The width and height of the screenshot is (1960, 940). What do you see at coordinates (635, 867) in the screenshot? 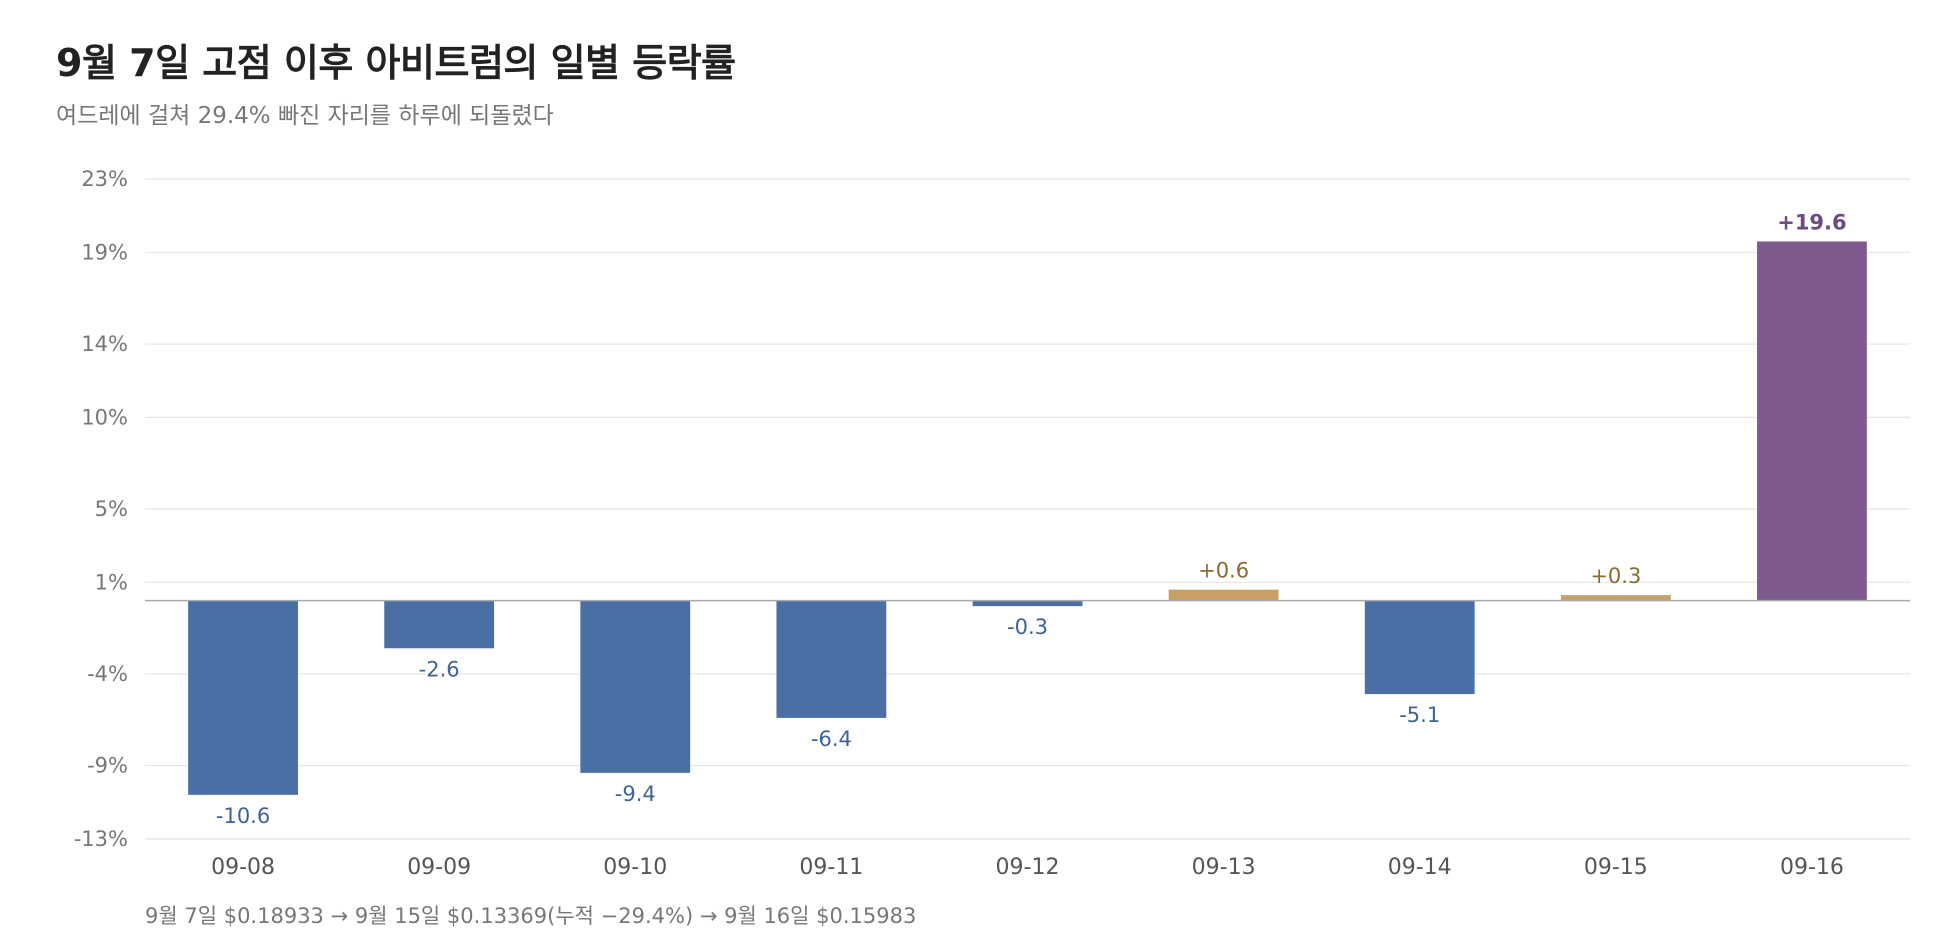
I see `x-tick-label: 09-10` at bounding box center [635, 867].